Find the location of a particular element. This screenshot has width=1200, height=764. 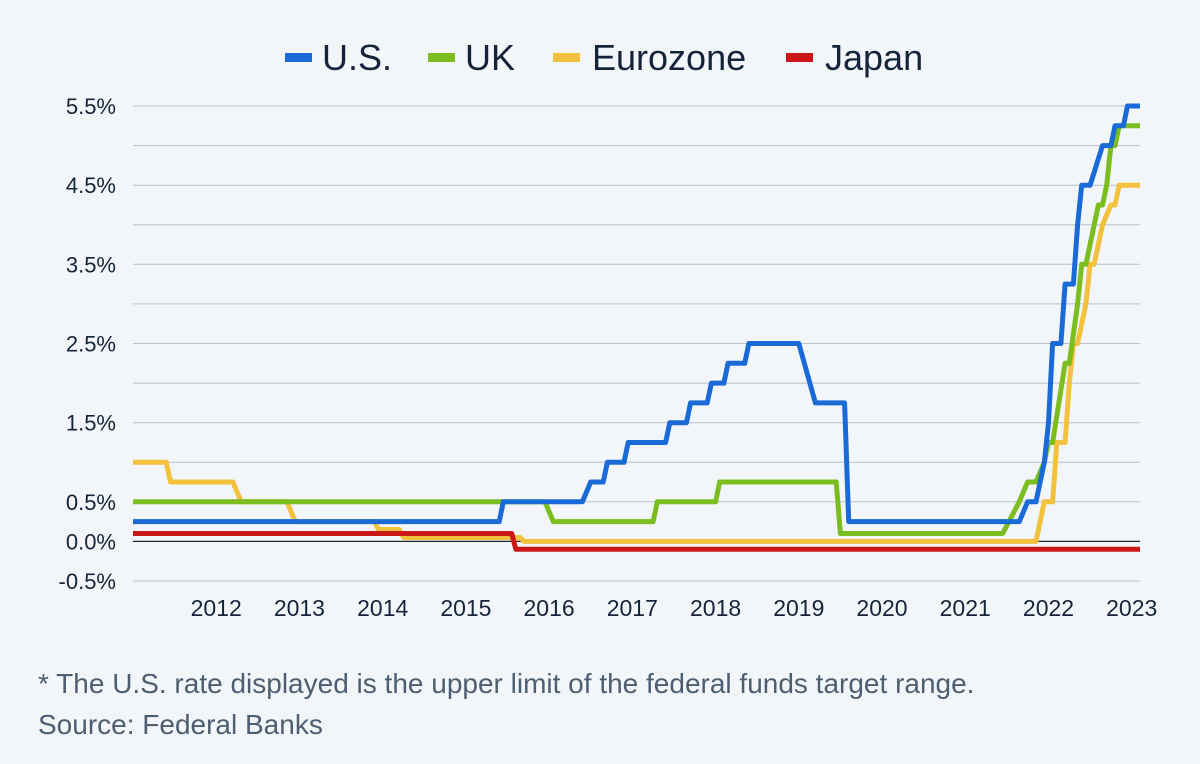

chart-legend: U.S. UK Eurozone Japan is located at coordinates (604, 57).